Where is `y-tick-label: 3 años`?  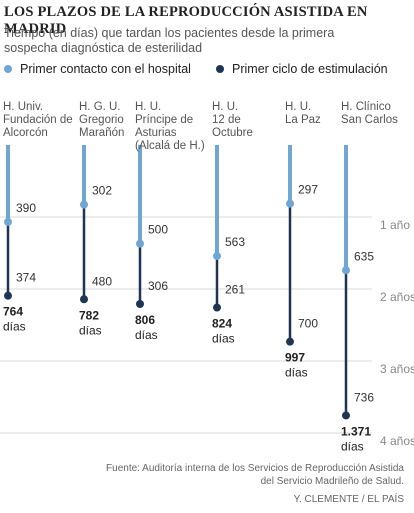 y-tick-label: 3 años is located at coordinates (397, 369).